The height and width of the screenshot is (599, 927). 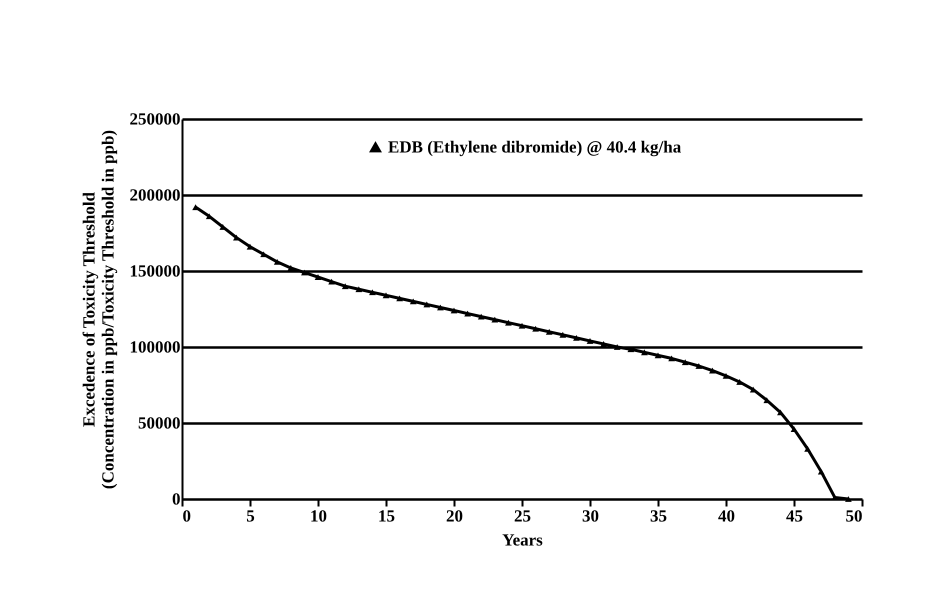 What do you see at coordinates (454, 516) in the screenshot?
I see `x-tick-label: 20` at bounding box center [454, 516].